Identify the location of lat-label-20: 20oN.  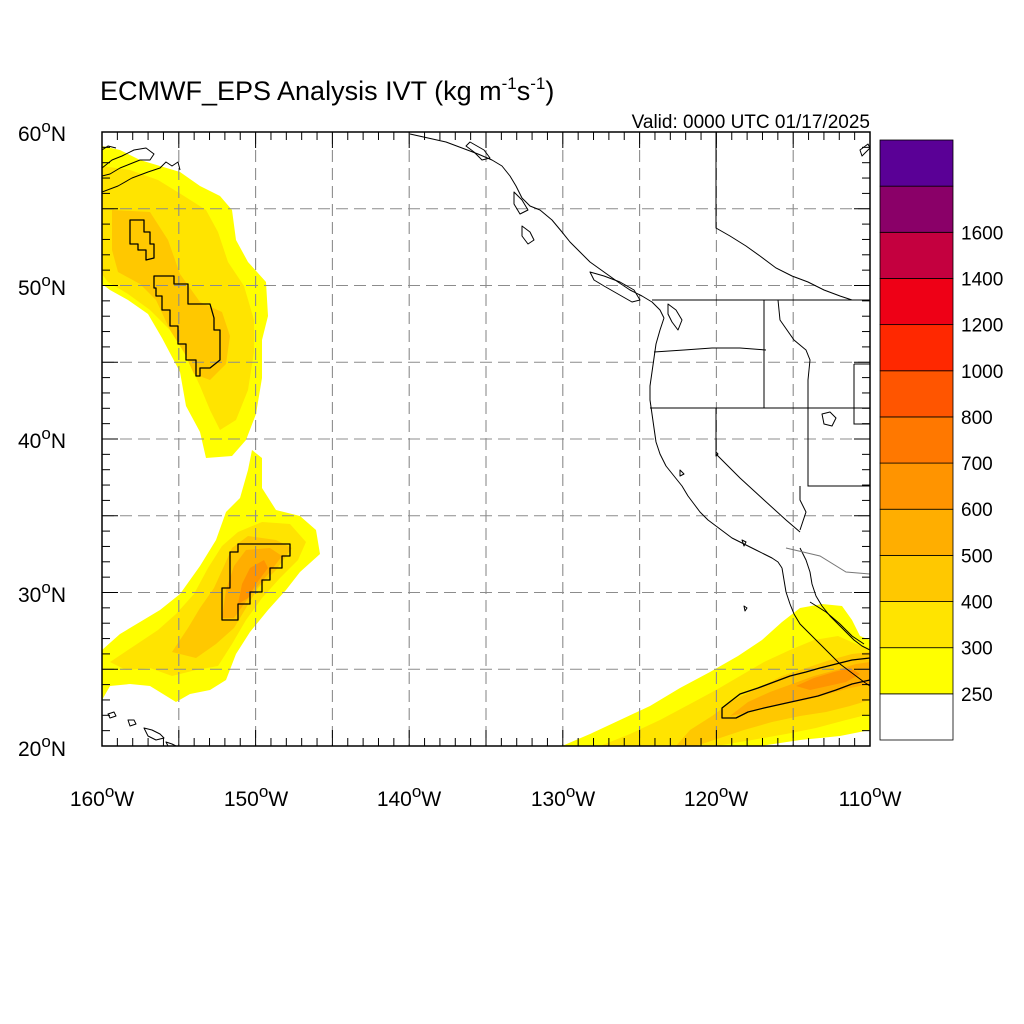
(42, 746).